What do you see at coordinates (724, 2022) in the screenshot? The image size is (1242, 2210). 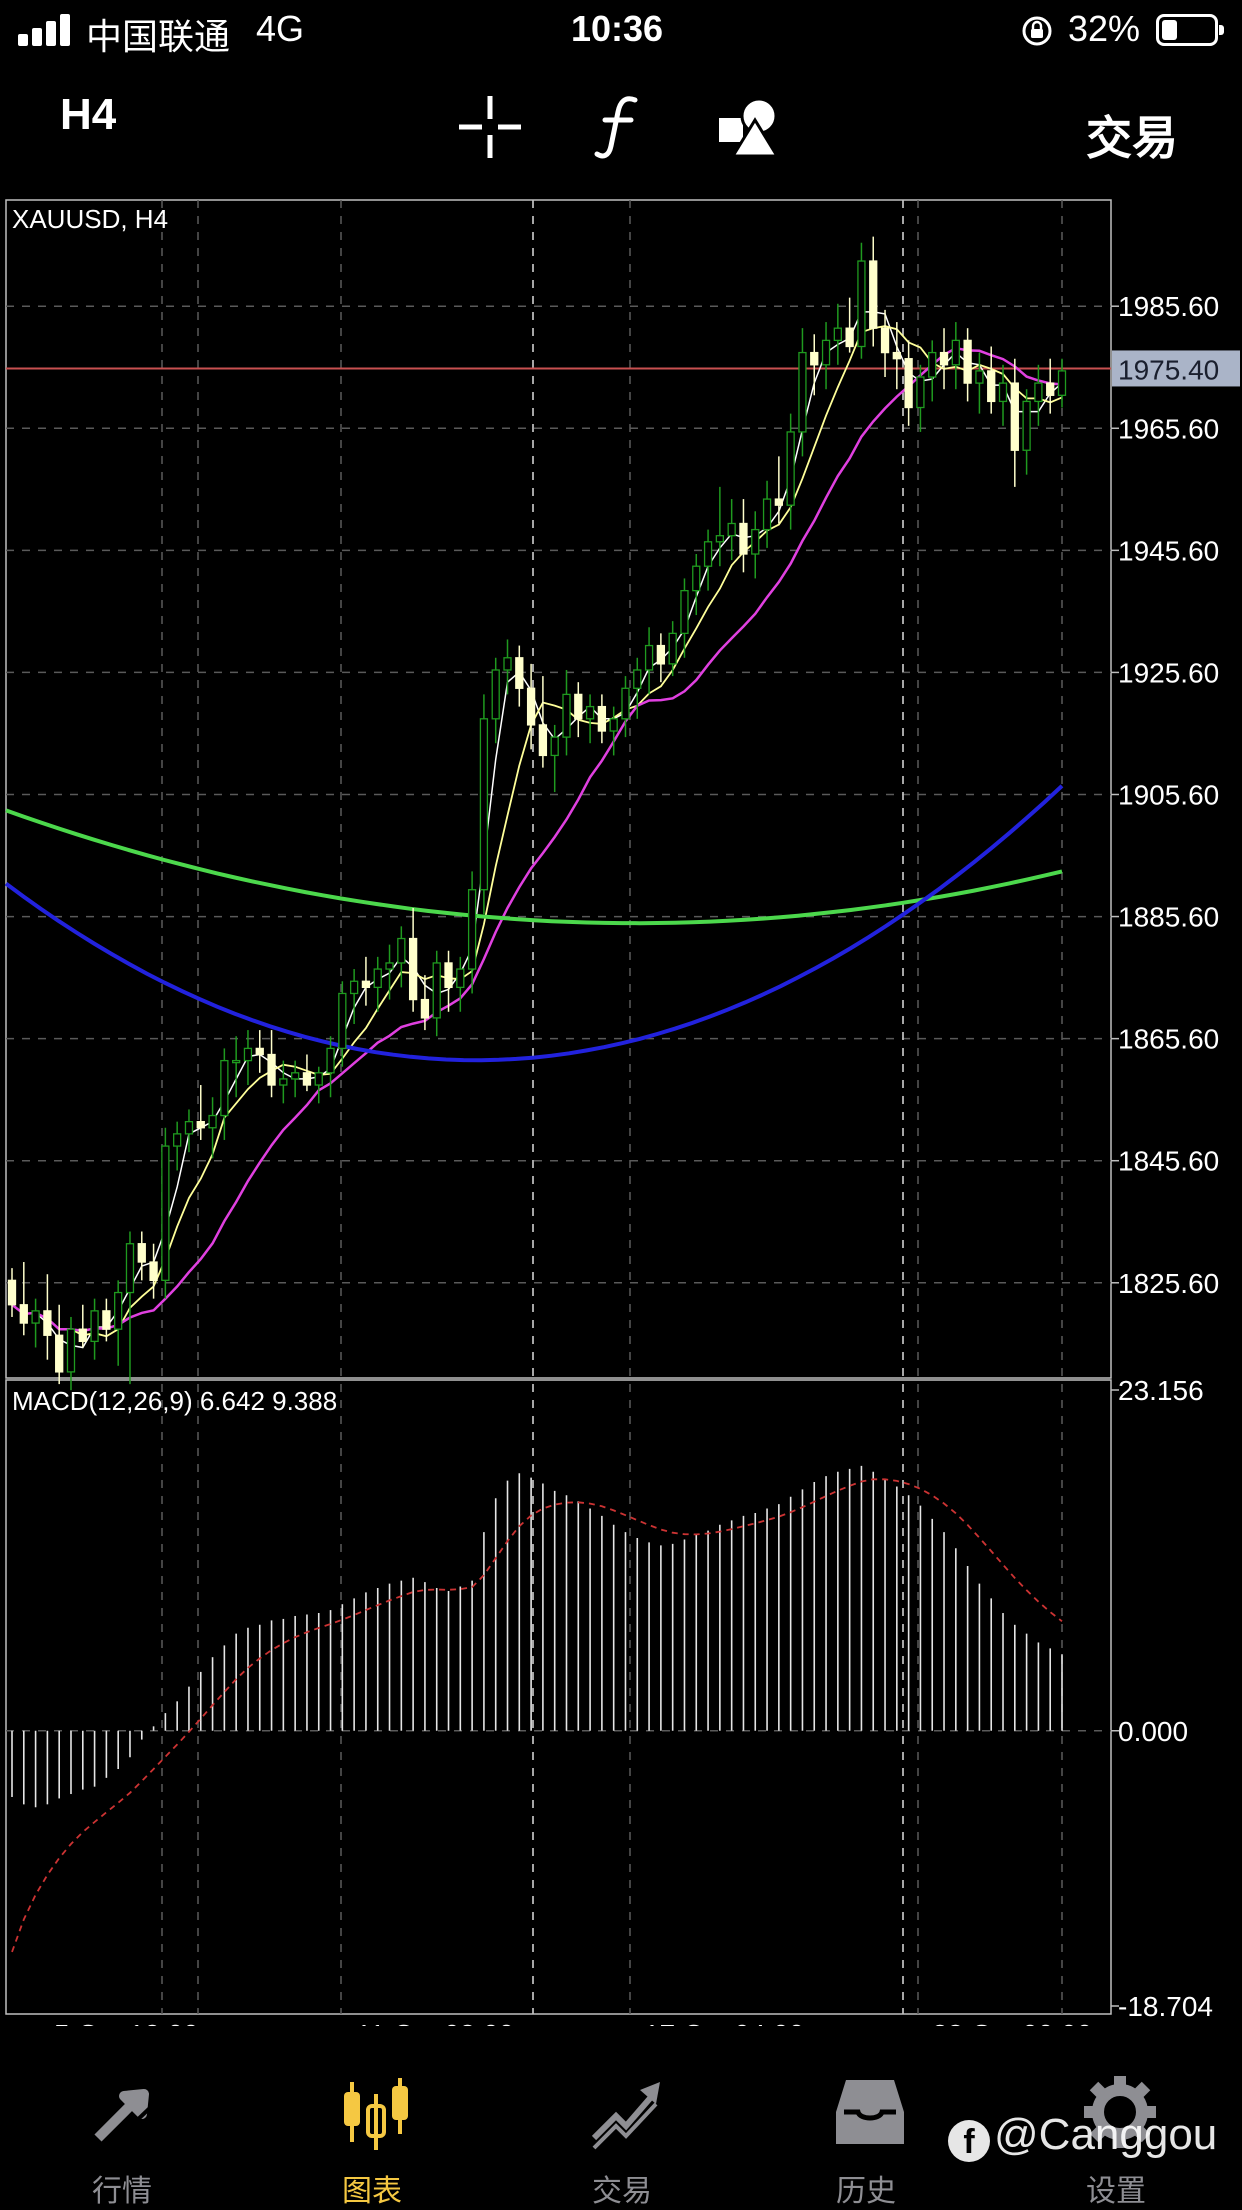 I see `x-tick-label: 17 Oct 04:00` at bounding box center [724, 2022].